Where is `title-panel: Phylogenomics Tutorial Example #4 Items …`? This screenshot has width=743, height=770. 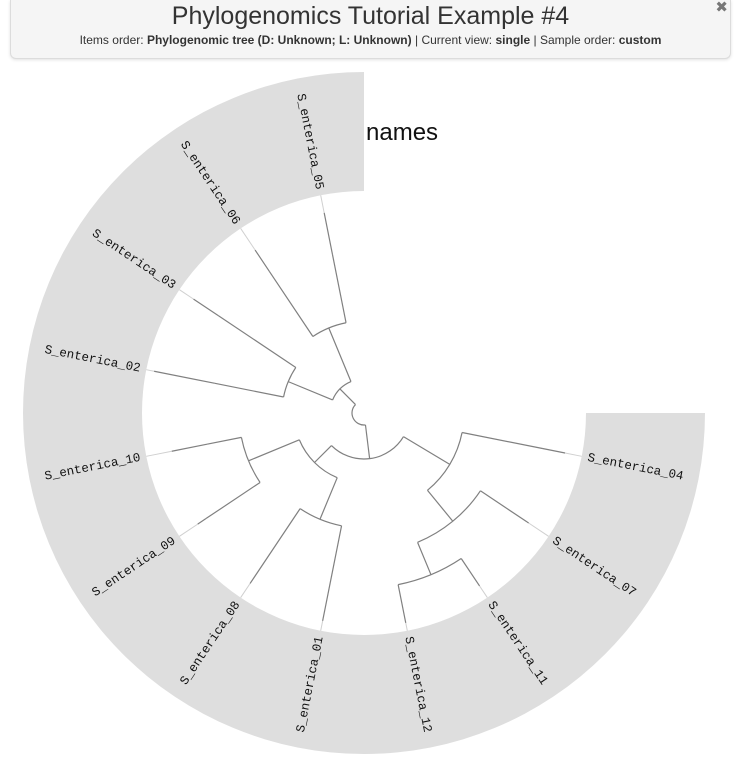 title-panel: Phylogenomics Tutorial Example #4 Items … is located at coordinates (370, 29).